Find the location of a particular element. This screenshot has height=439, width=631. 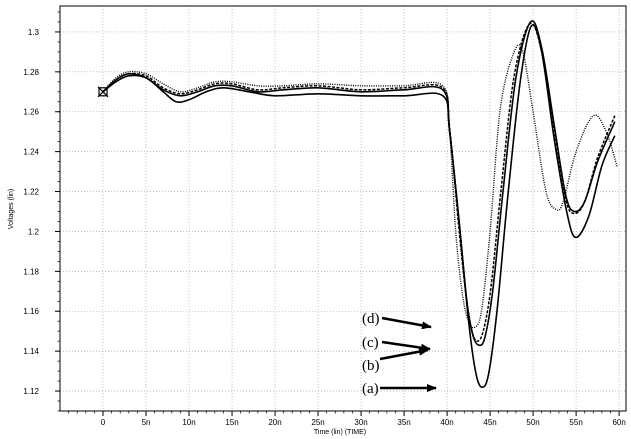

y-tick-label: 1.16 is located at coordinates (31, 311).